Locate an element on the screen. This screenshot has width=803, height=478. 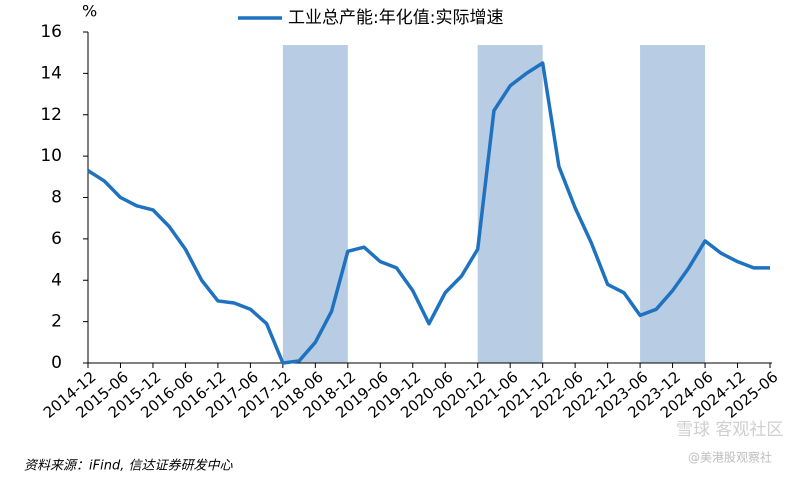
watermark: 雪球 客观社区 is located at coordinates (729, 430).